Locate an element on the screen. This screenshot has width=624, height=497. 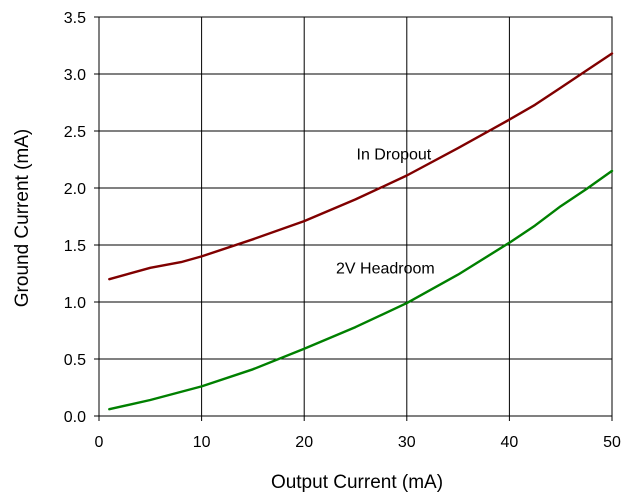
x-tick-label: 50 is located at coordinates (612, 442).